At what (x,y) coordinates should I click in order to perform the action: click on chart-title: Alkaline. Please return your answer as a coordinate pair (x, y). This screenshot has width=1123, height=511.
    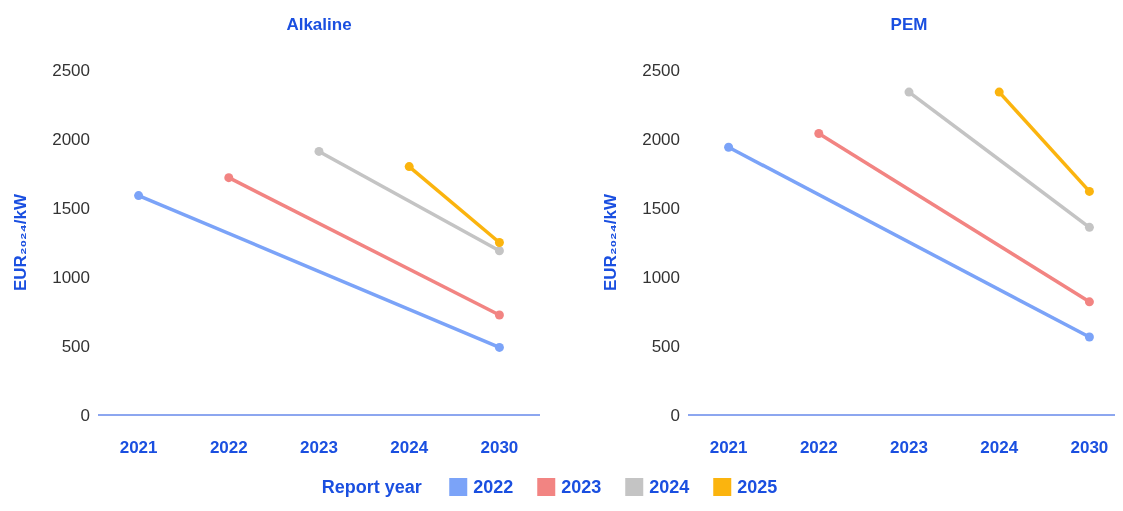
    Looking at the image, I should click on (319, 24).